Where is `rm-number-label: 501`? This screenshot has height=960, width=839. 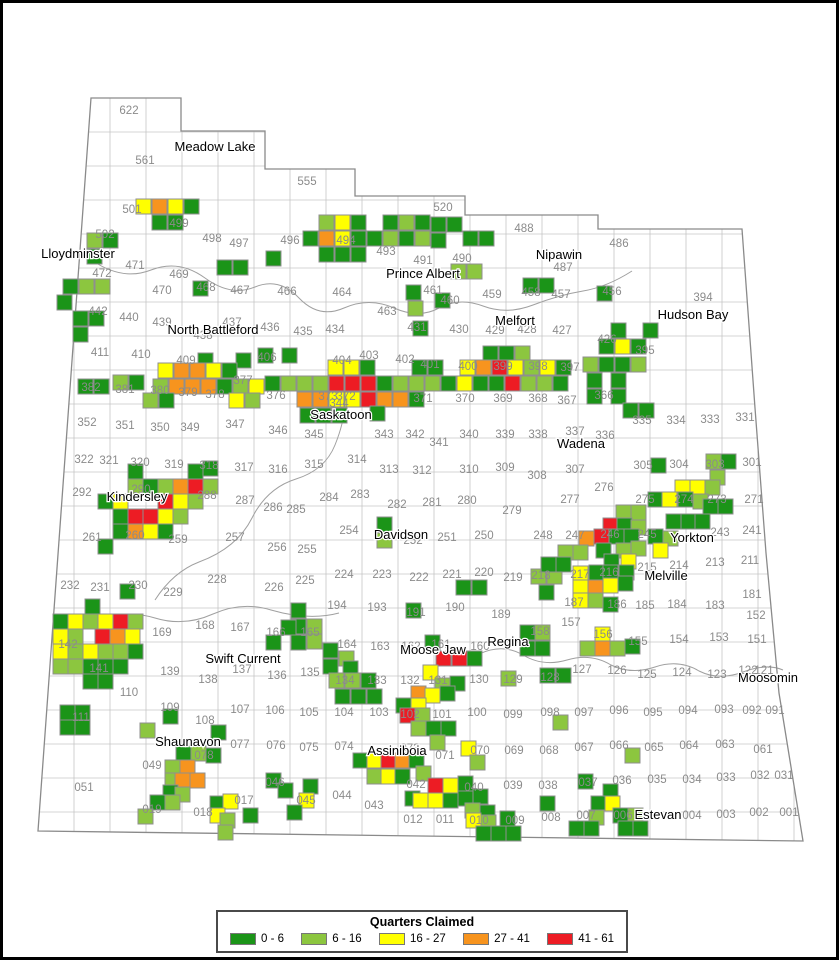
rm-number-label: 501 is located at coordinates (131, 210).